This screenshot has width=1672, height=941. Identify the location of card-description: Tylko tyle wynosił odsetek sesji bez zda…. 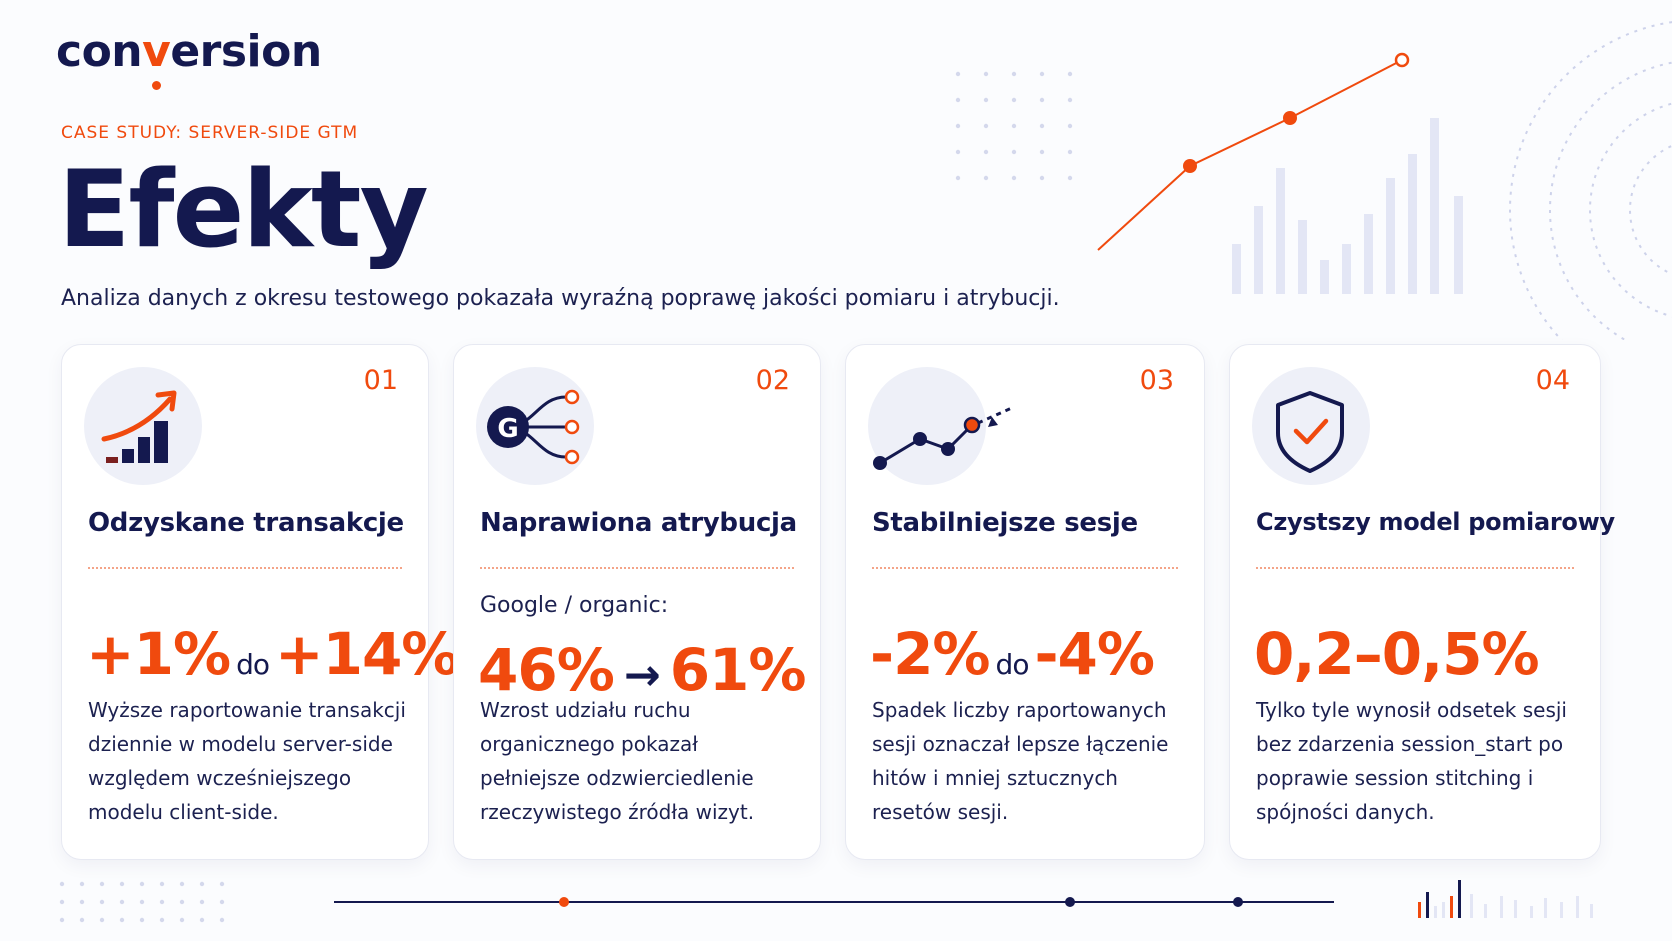
(1411, 761).